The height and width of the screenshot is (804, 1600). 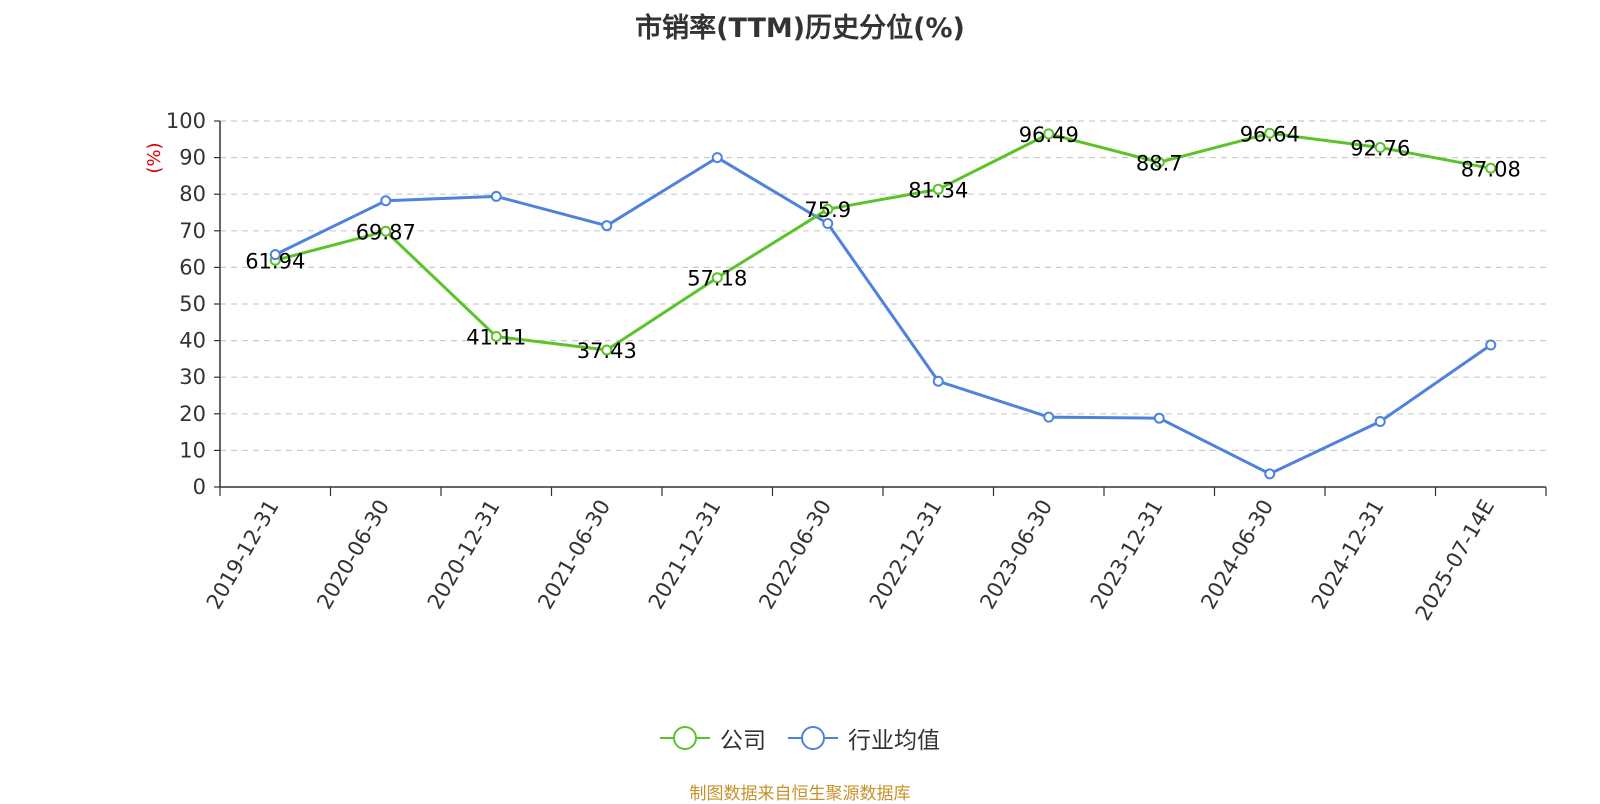 What do you see at coordinates (186, 121) in the screenshot?
I see `y-tick-label: 100` at bounding box center [186, 121].